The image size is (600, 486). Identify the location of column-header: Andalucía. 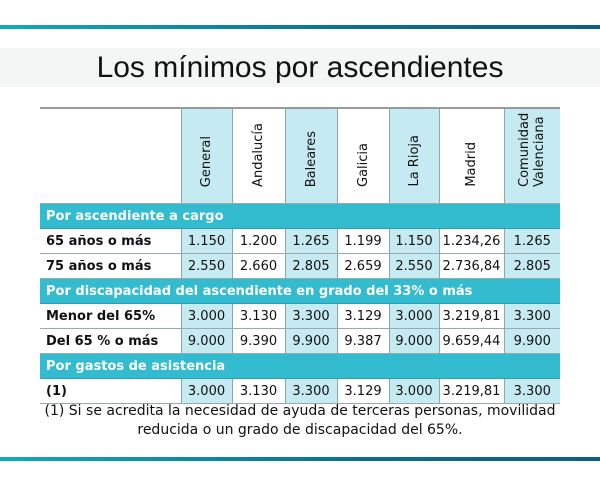
(258, 155).